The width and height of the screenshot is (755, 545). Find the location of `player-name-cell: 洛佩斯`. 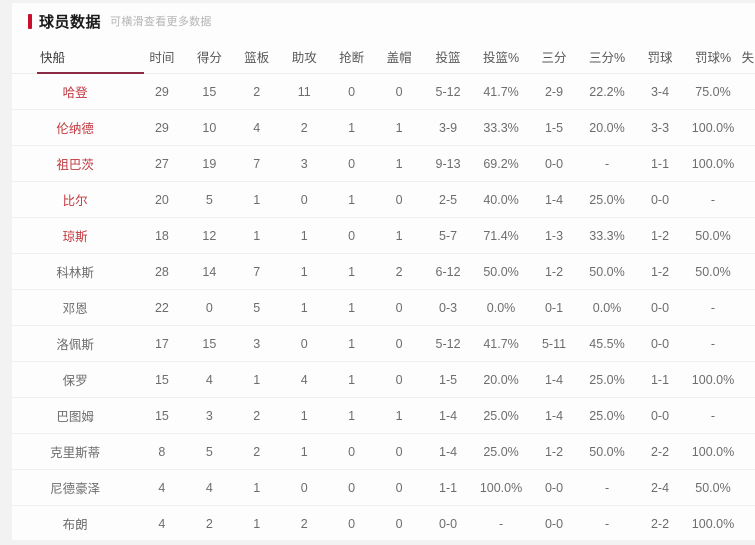

player-name-cell: 洛佩斯 is located at coordinates (75, 343).